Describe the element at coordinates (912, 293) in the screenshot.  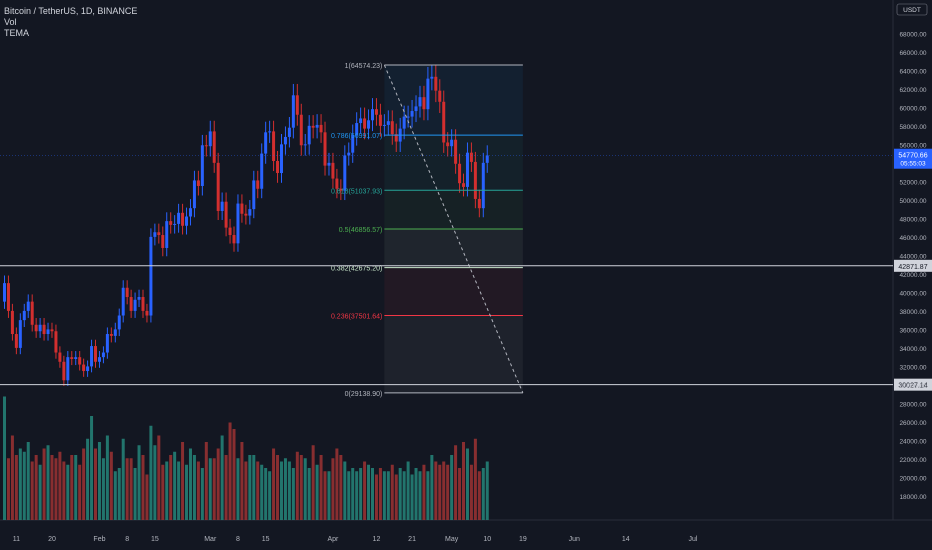
I see `y-tick-label: 40000.00` at that location.